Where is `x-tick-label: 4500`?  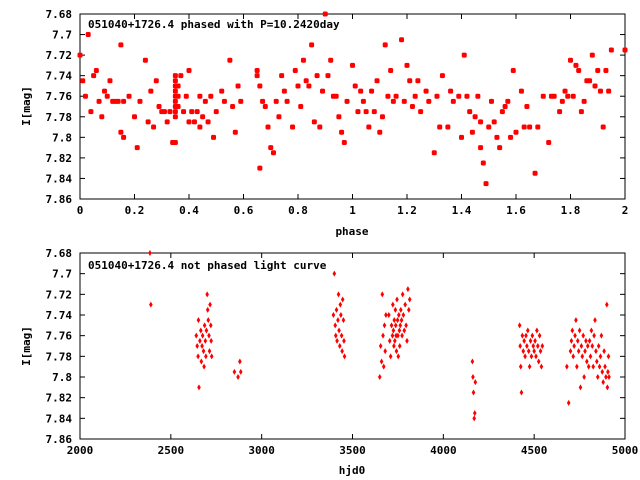 x-tick-label: 4500 is located at coordinates (534, 450).